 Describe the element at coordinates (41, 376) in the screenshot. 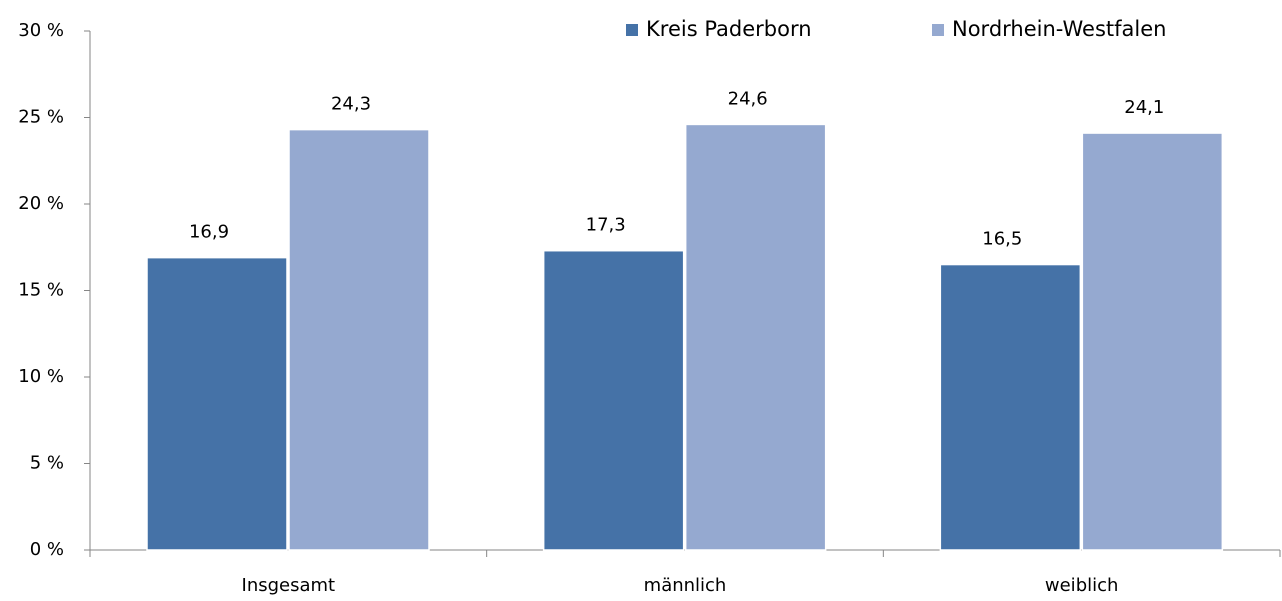

I see `y-tick-label: 10 %` at that location.